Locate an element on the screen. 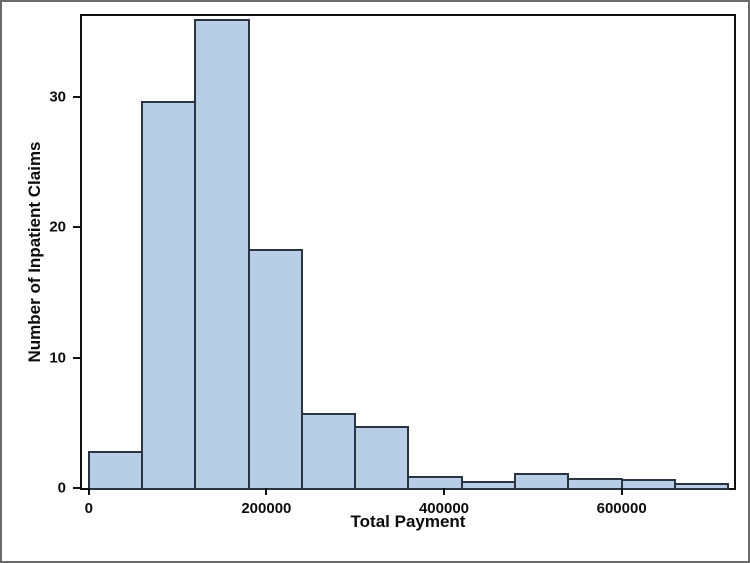  x-axis-tick-label: 600000 is located at coordinates (621, 508).